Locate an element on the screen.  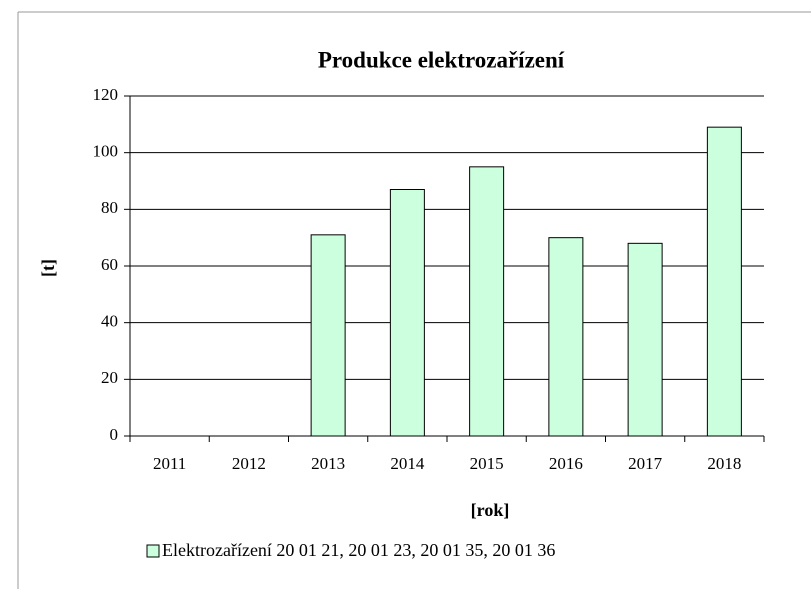
y-tick-label: 80 is located at coordinates (109, 207).